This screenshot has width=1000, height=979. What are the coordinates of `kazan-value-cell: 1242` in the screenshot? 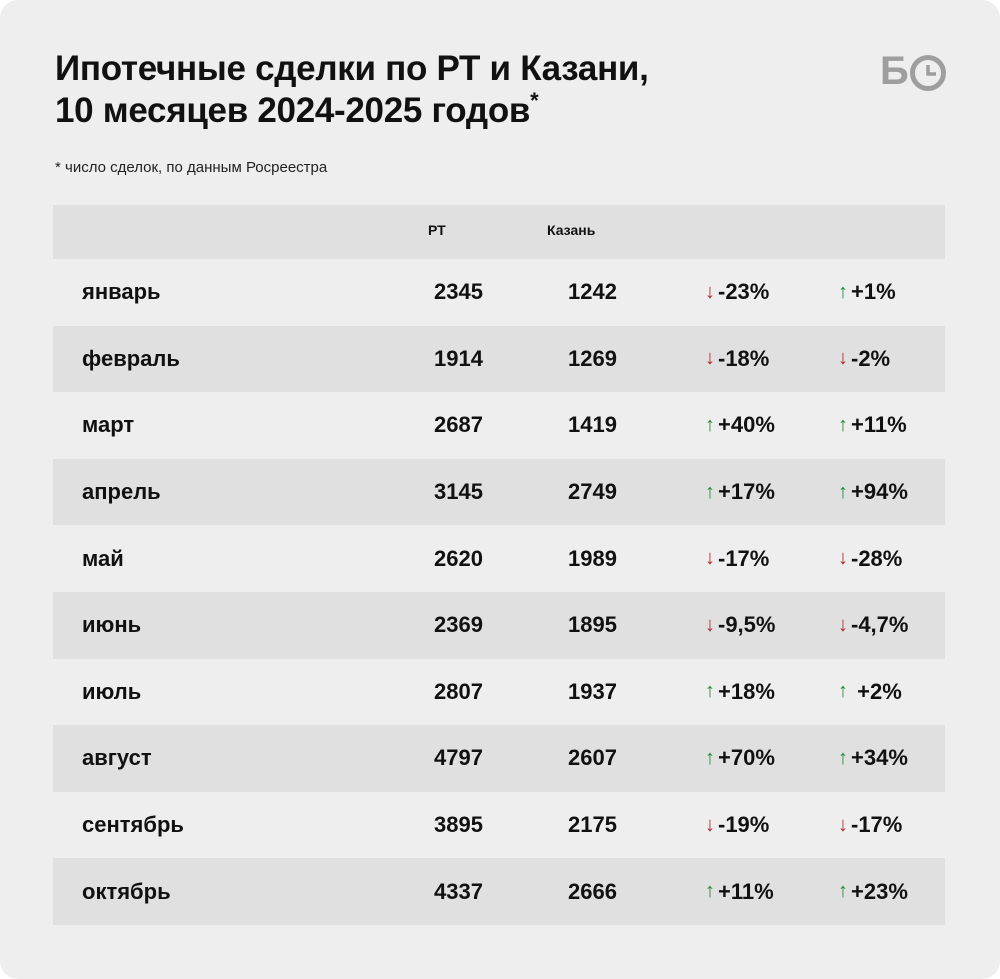 It's located at (592, 292).